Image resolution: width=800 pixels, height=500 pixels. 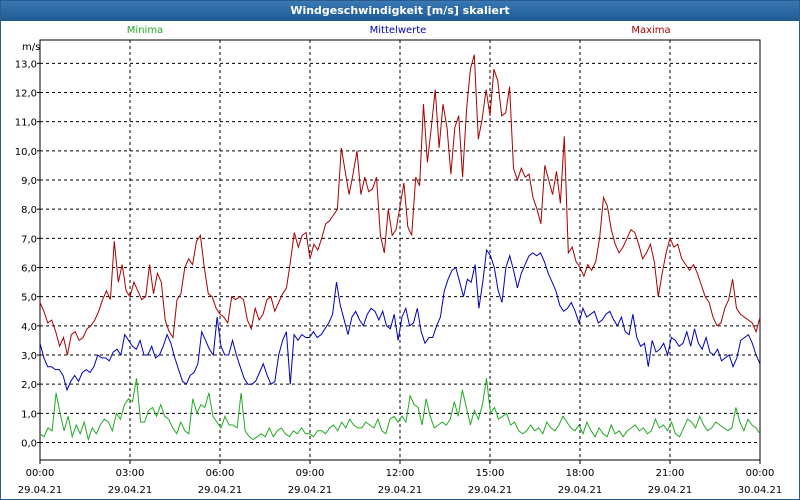 I want to click on y-tick-label: 10,0, so click(x=26, y=152).